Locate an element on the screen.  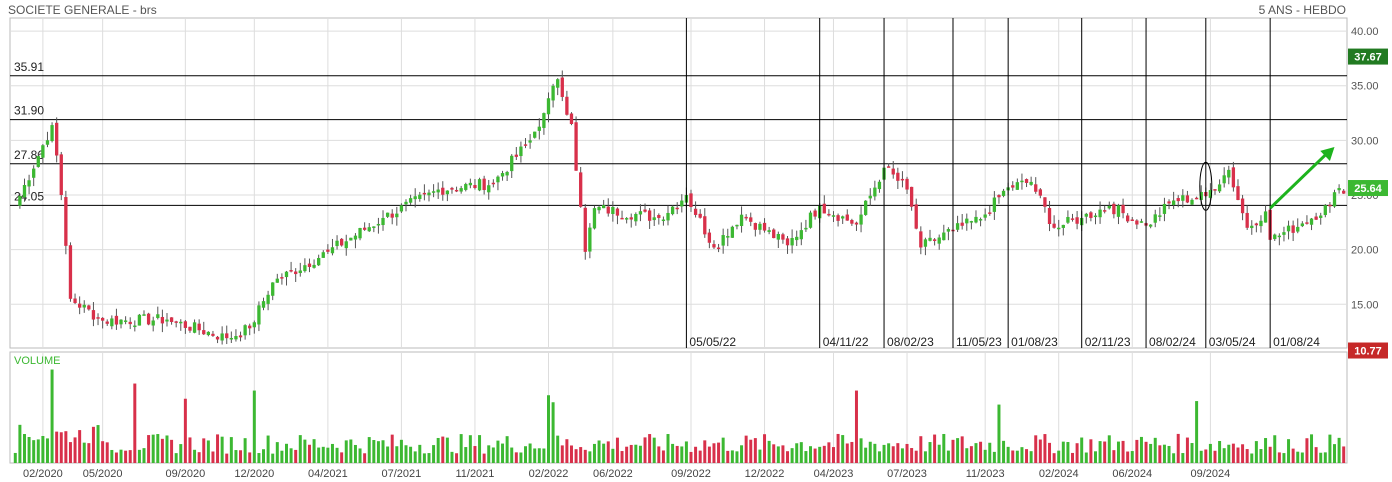
price-badge-label: 25.64 is located at coordinates (1368, 189).